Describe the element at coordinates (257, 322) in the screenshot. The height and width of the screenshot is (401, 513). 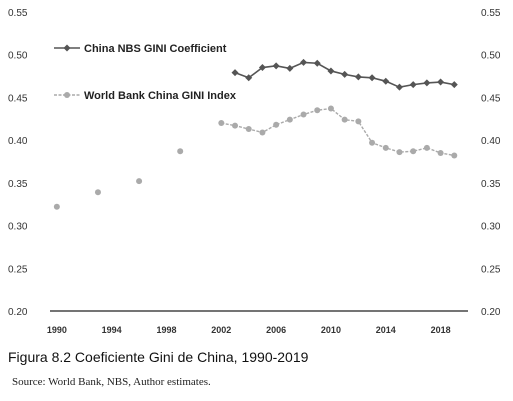
I see `x-axis: 1990 1994 1998 2002 2006 2010 2014 2018` at that location.